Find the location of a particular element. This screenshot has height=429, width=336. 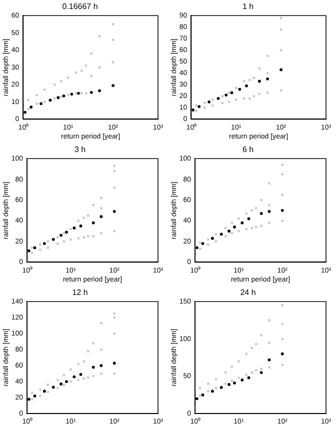

chart-title: 3 h is located at coordinates (80, 149).